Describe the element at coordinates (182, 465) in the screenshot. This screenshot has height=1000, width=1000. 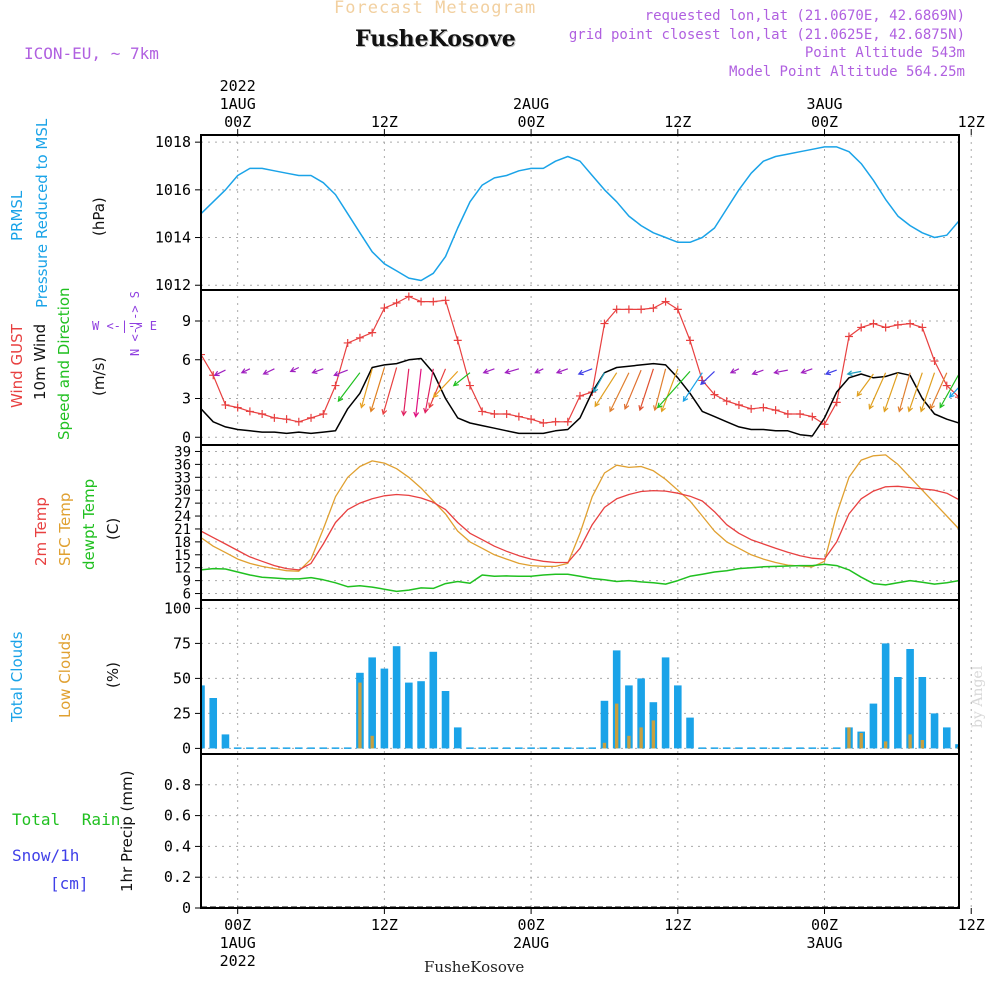
I see `y-tick-label: 36` at that location.